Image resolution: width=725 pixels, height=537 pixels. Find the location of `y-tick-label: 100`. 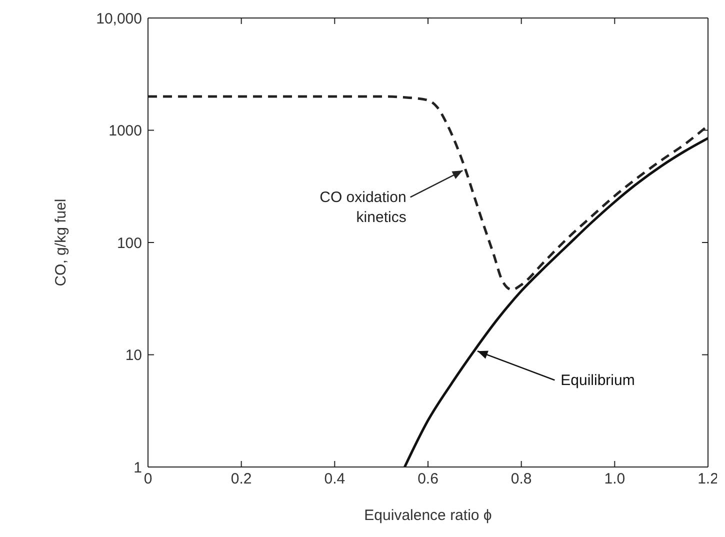

y-tick-label: 100 is located at coordinates (129, 243).